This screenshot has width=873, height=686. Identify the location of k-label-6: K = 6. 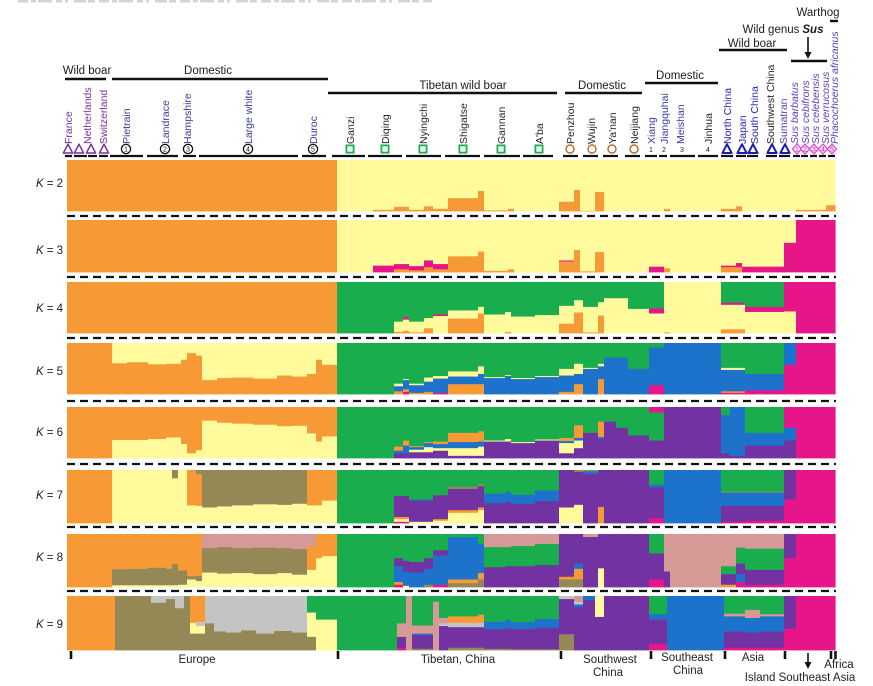
(49, 433).